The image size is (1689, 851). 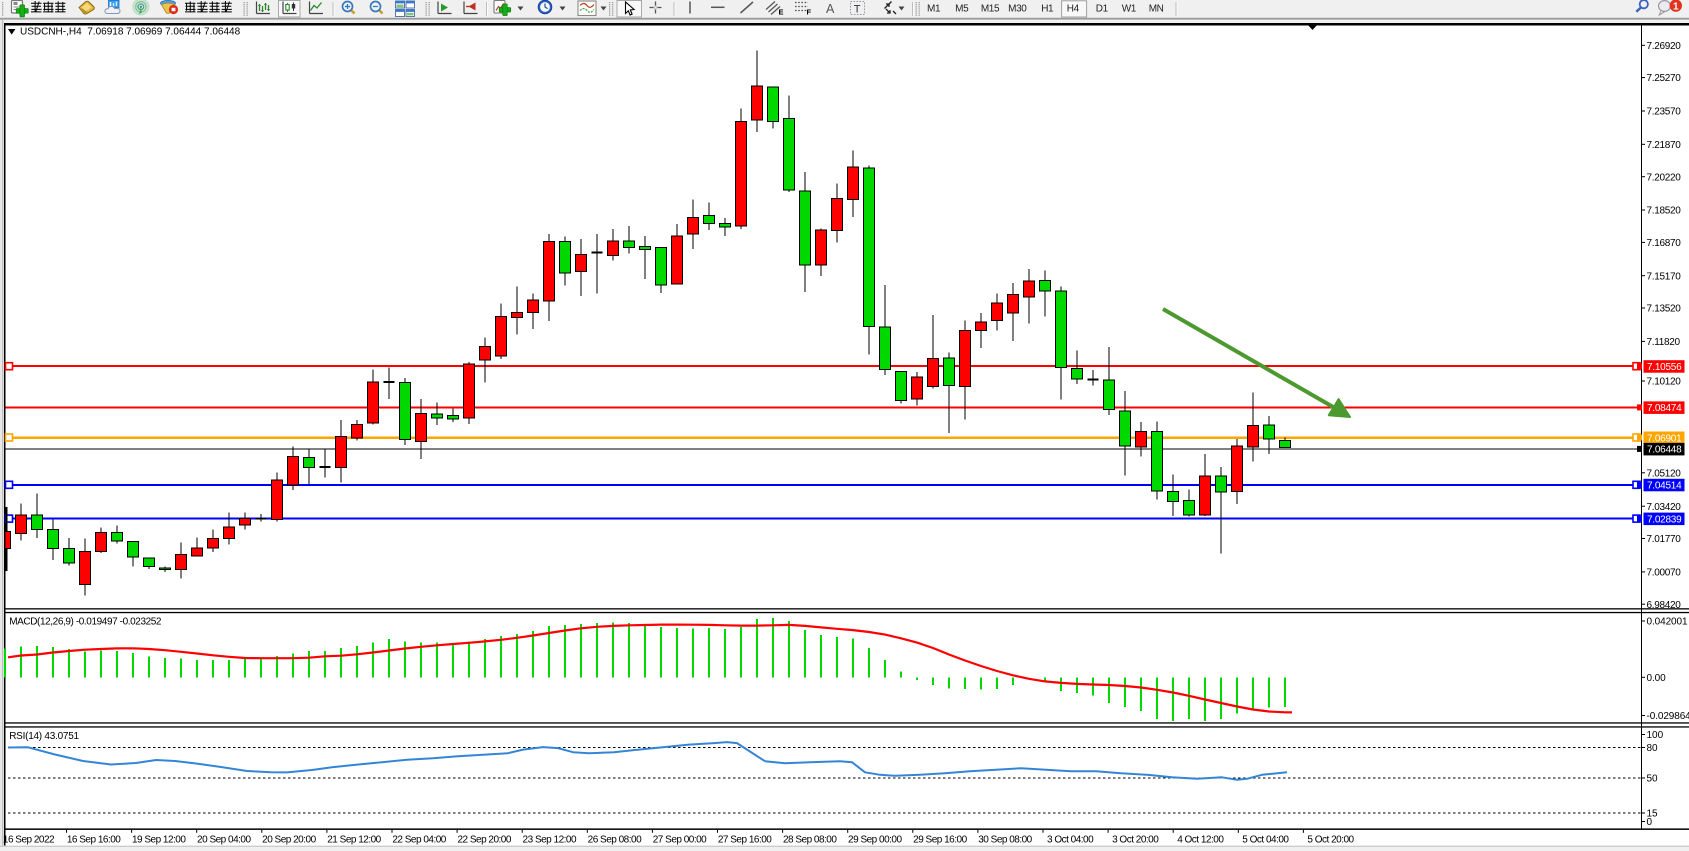 What do you see at coordinates (29, 839) in the screenshot?
I see `svg-text: 16 Sep 2022` at bounding box center [29, 839].